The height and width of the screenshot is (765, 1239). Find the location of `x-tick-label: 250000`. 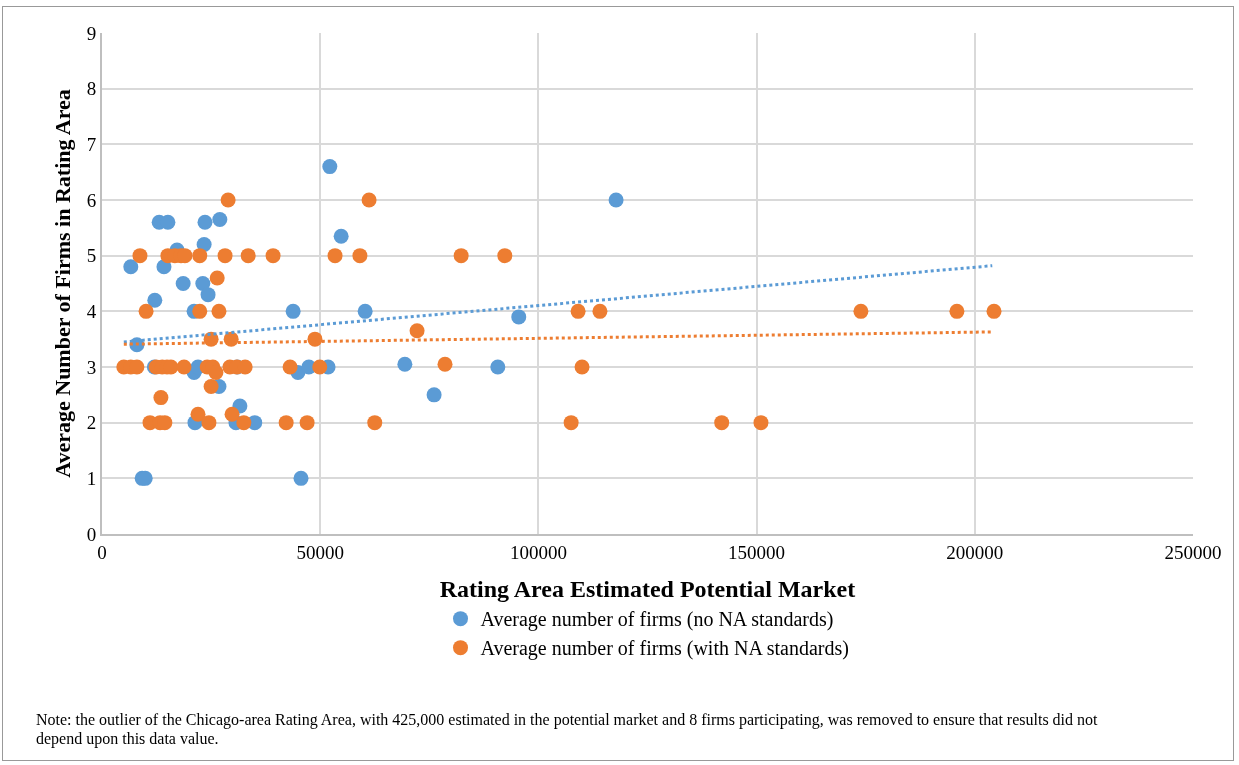

x-tick-label: 250000 is located at coordinates (1193, 552).